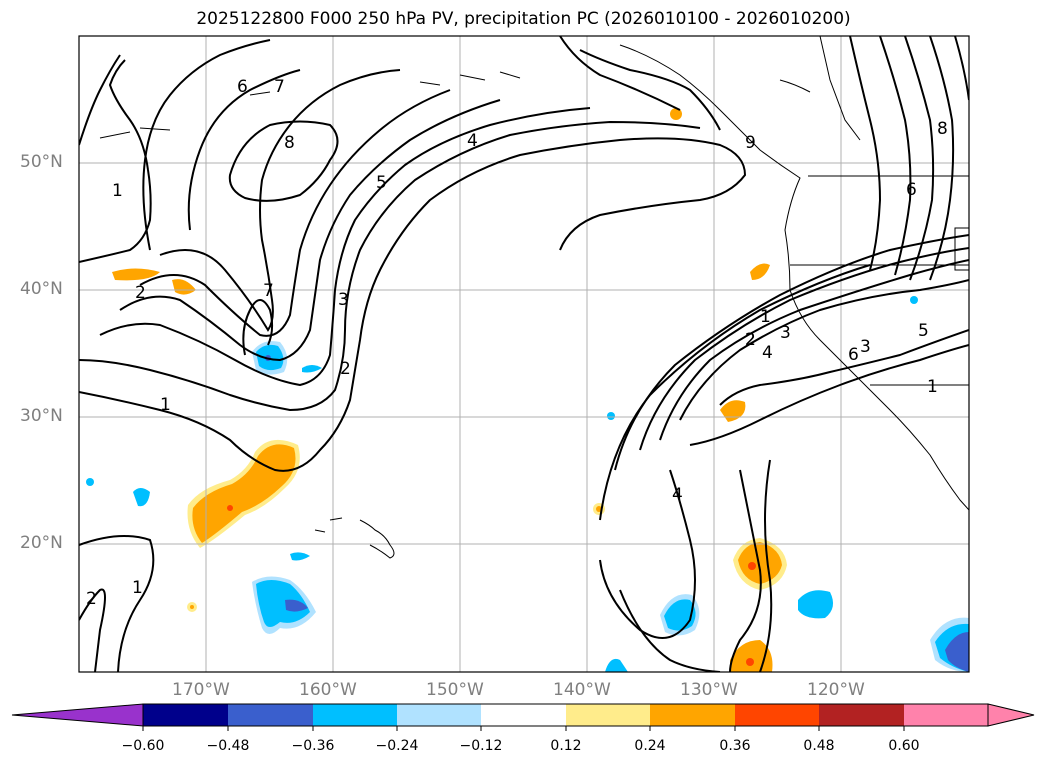  Describe the element at coordinates (143, 746) in the screenshot. I see `colorbar-tick-label: −0.60` at that location.